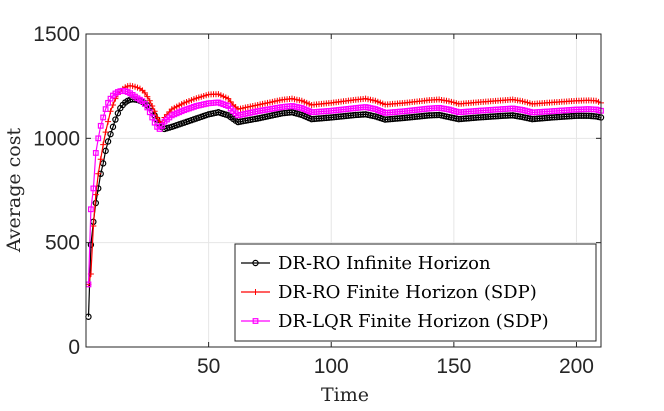 The image size is (664, 411). I want to click on legend-box, so click(415, 292).